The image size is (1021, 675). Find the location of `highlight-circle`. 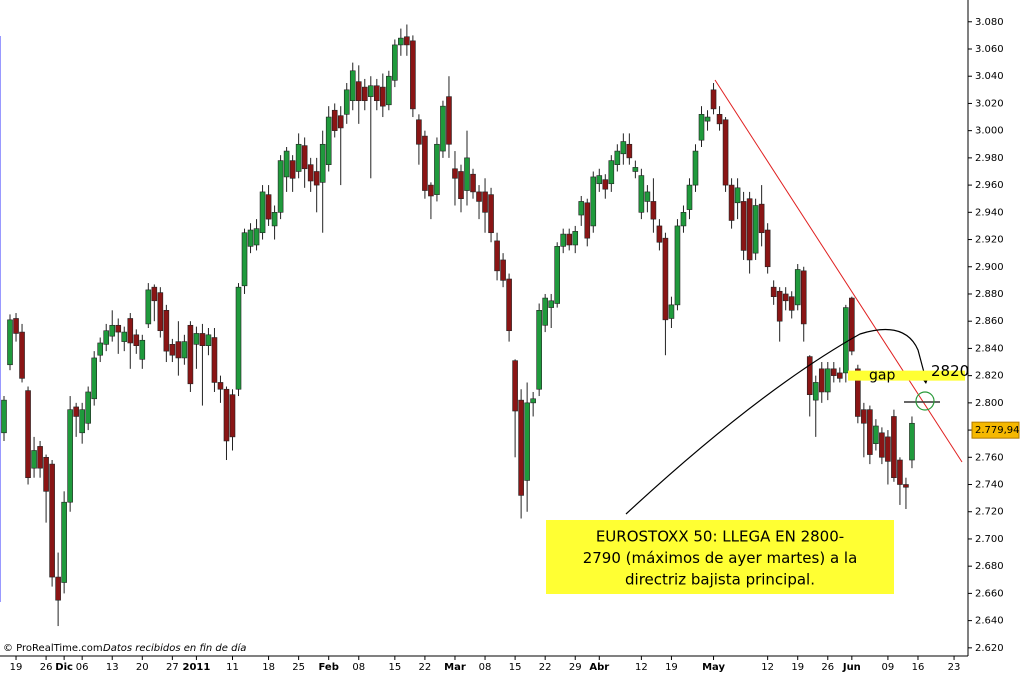

highlight-circle is located at coordinates (925, 401).